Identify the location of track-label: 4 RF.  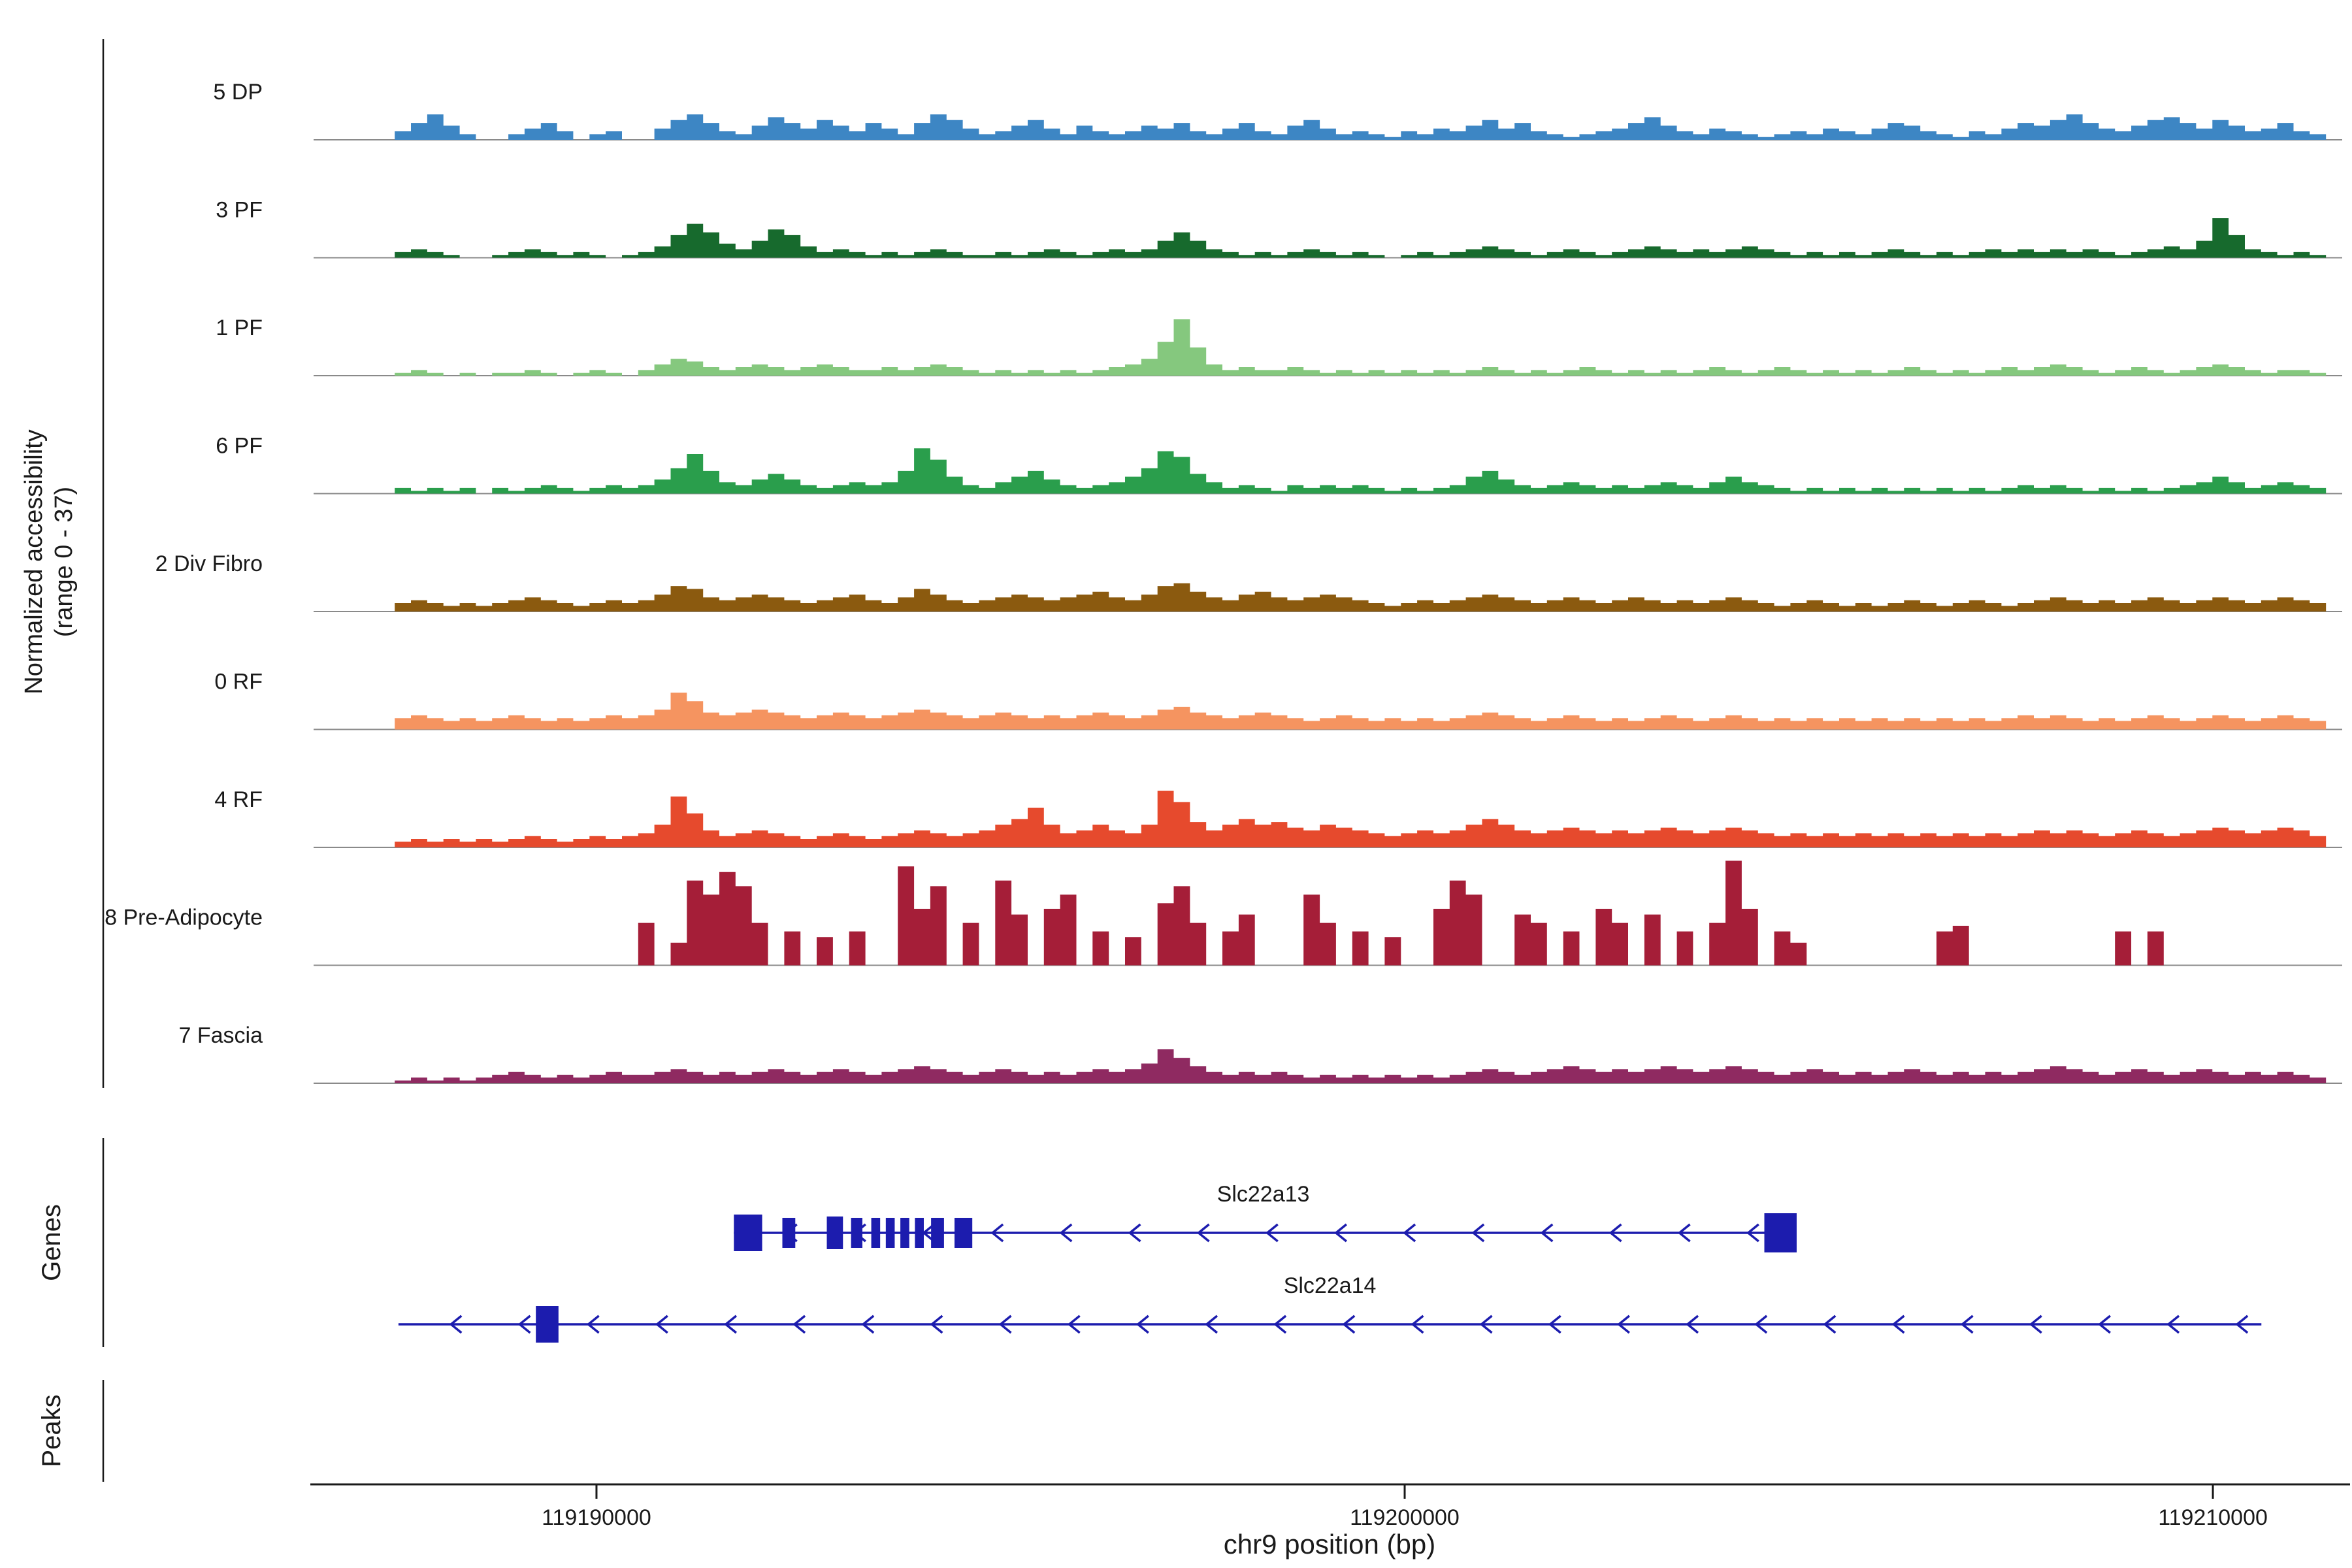
(238, 799).